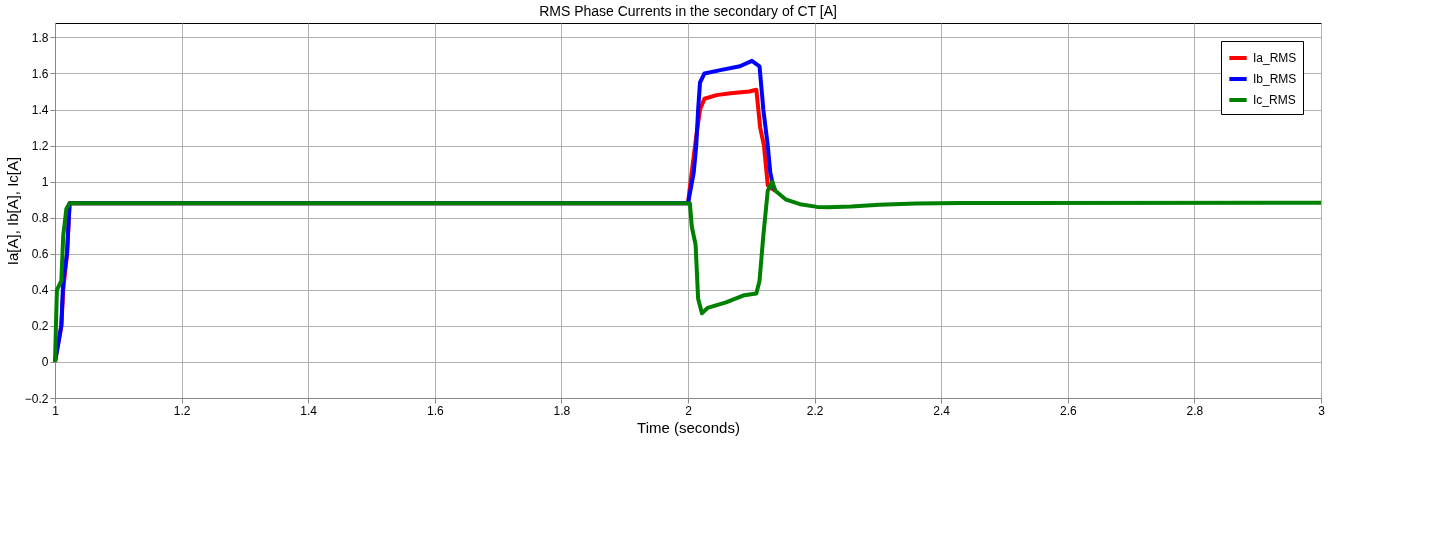  What do you see at coordinates (562, 410) in the screenshot?
I see `x-tick-label: 1.8` at bounding box center [562, 410].